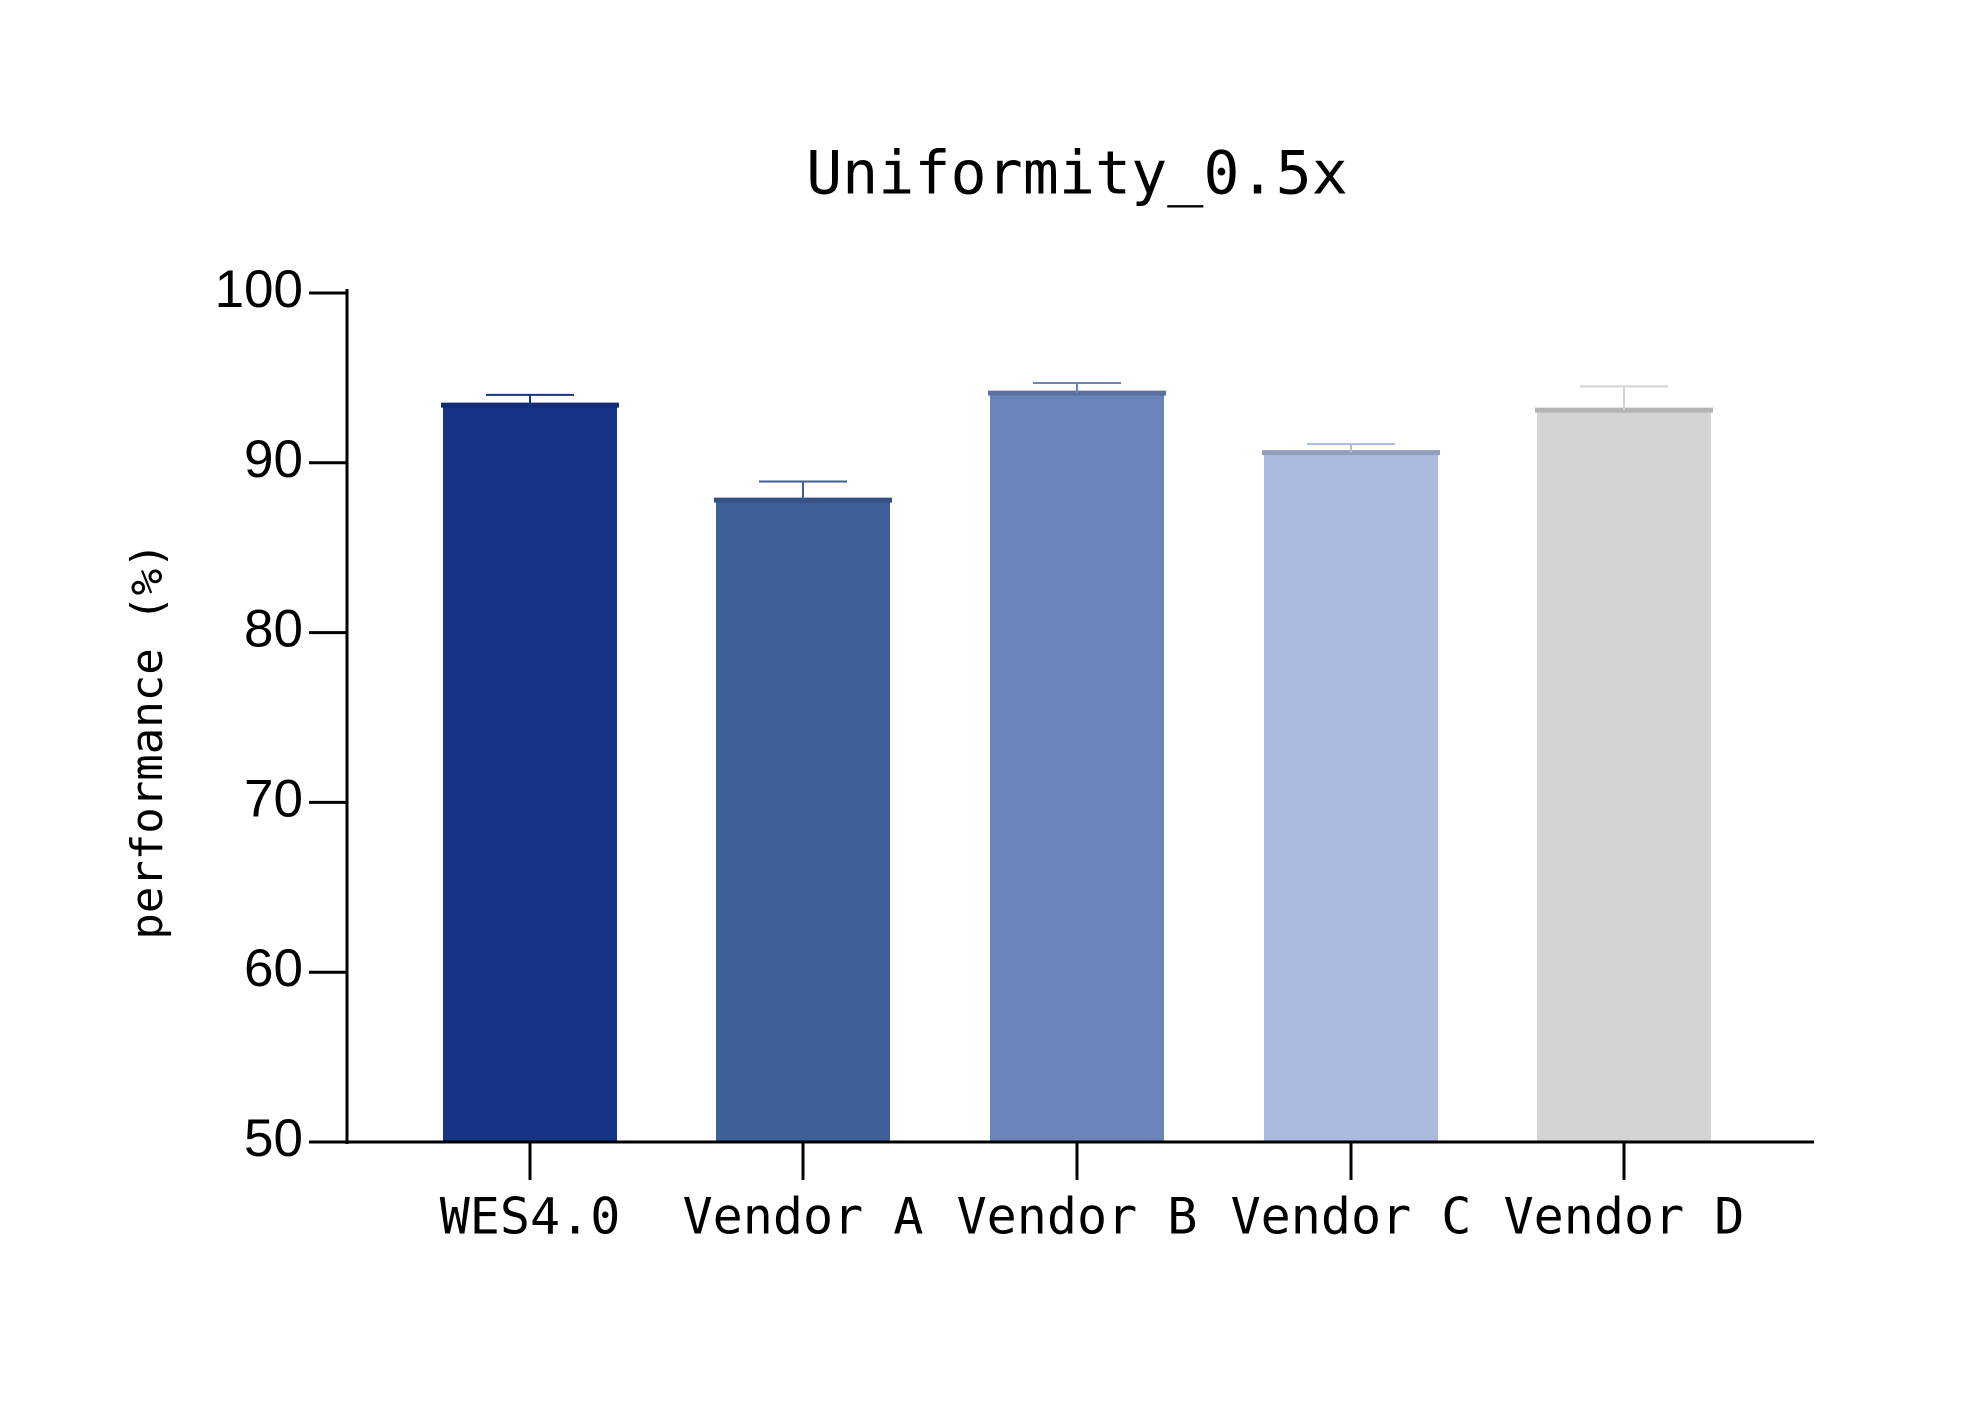  I want to click on x-tick-label: Vendor C, so click(1351, 1217).